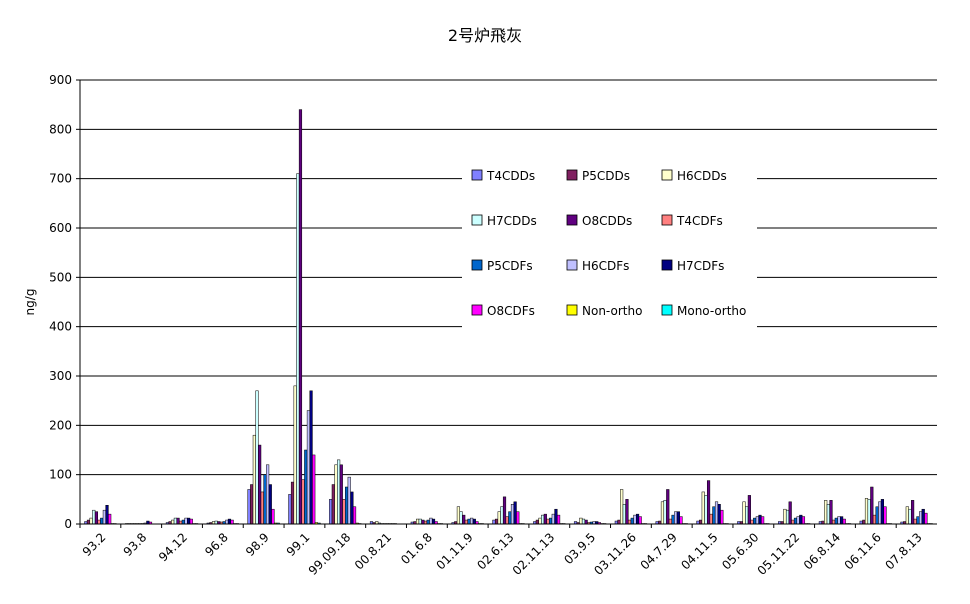 The height and width of the screenshot is (604, 970). Describe the element at coordinates (699, 551) in the screenshot. I see `x-tick-label: 04.11.5` at that location.